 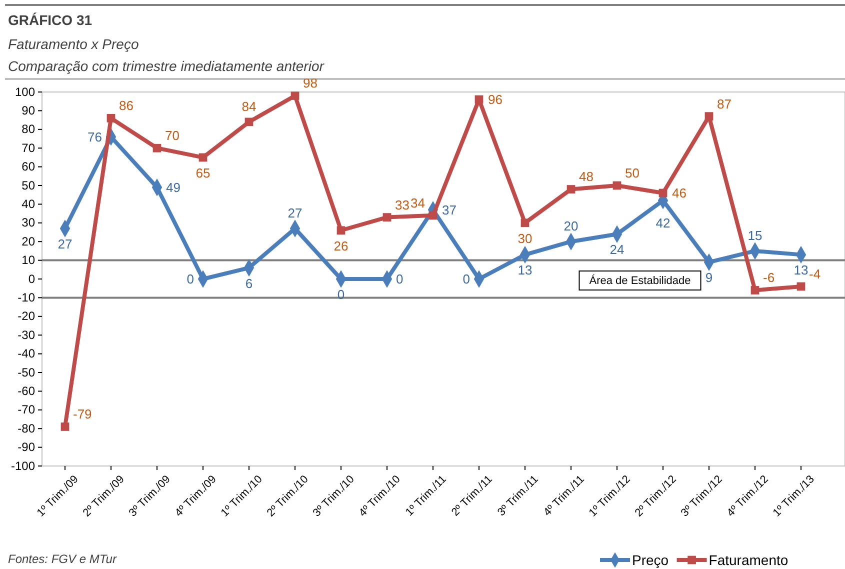 I want to click on data-label: 76, so click(x=95, y=136).